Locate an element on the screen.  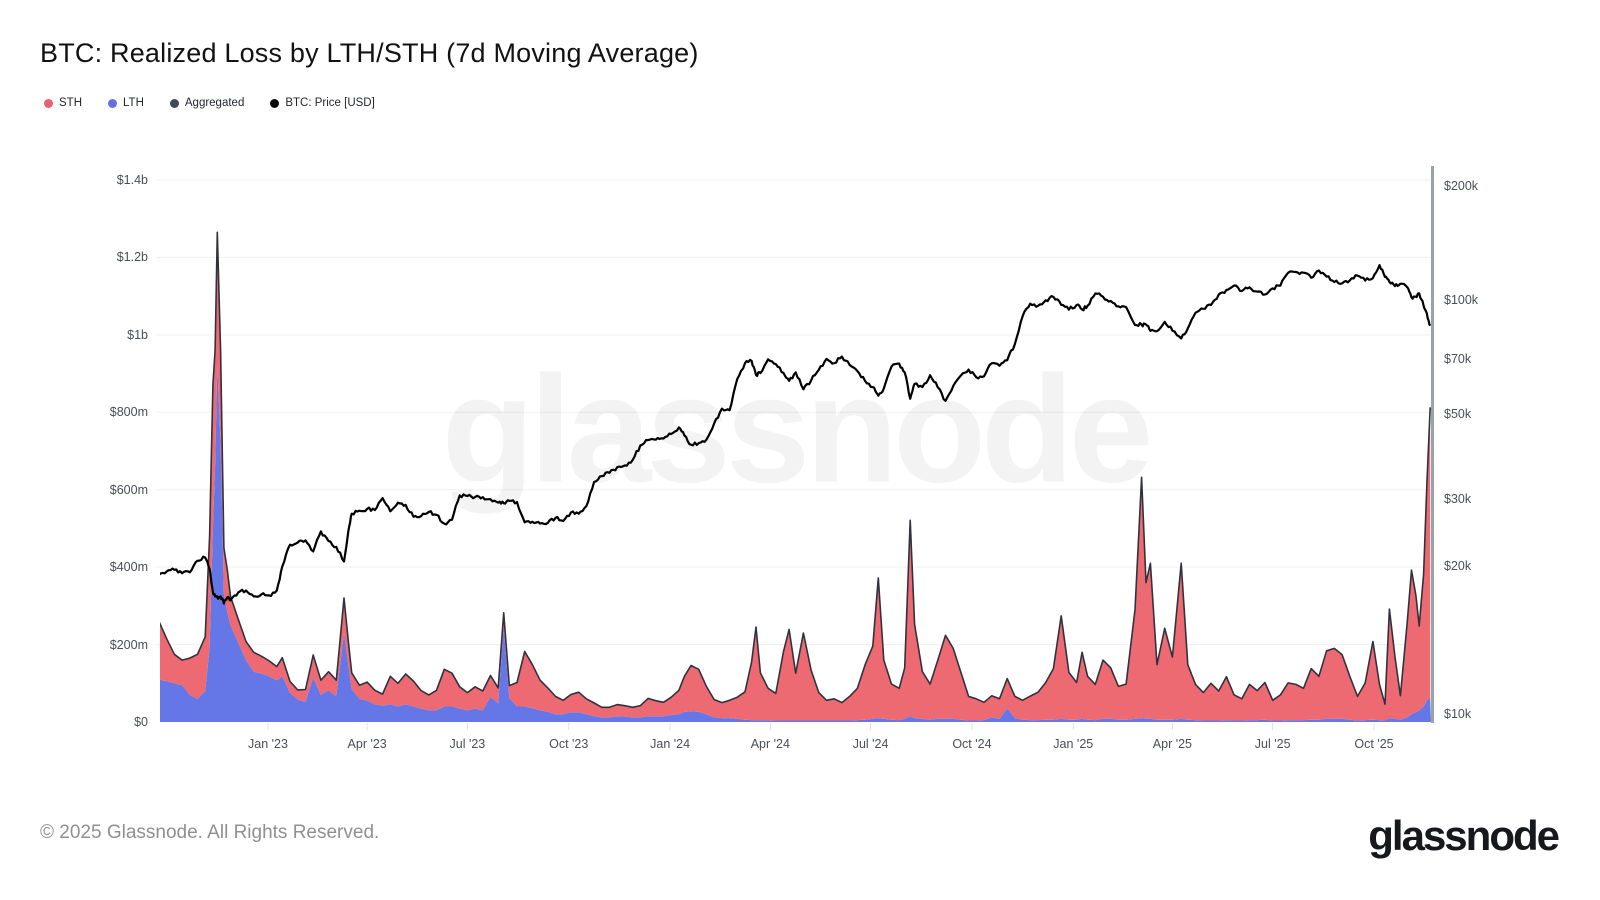
legend-item-sth: STH is located at coordinates (63, 103).